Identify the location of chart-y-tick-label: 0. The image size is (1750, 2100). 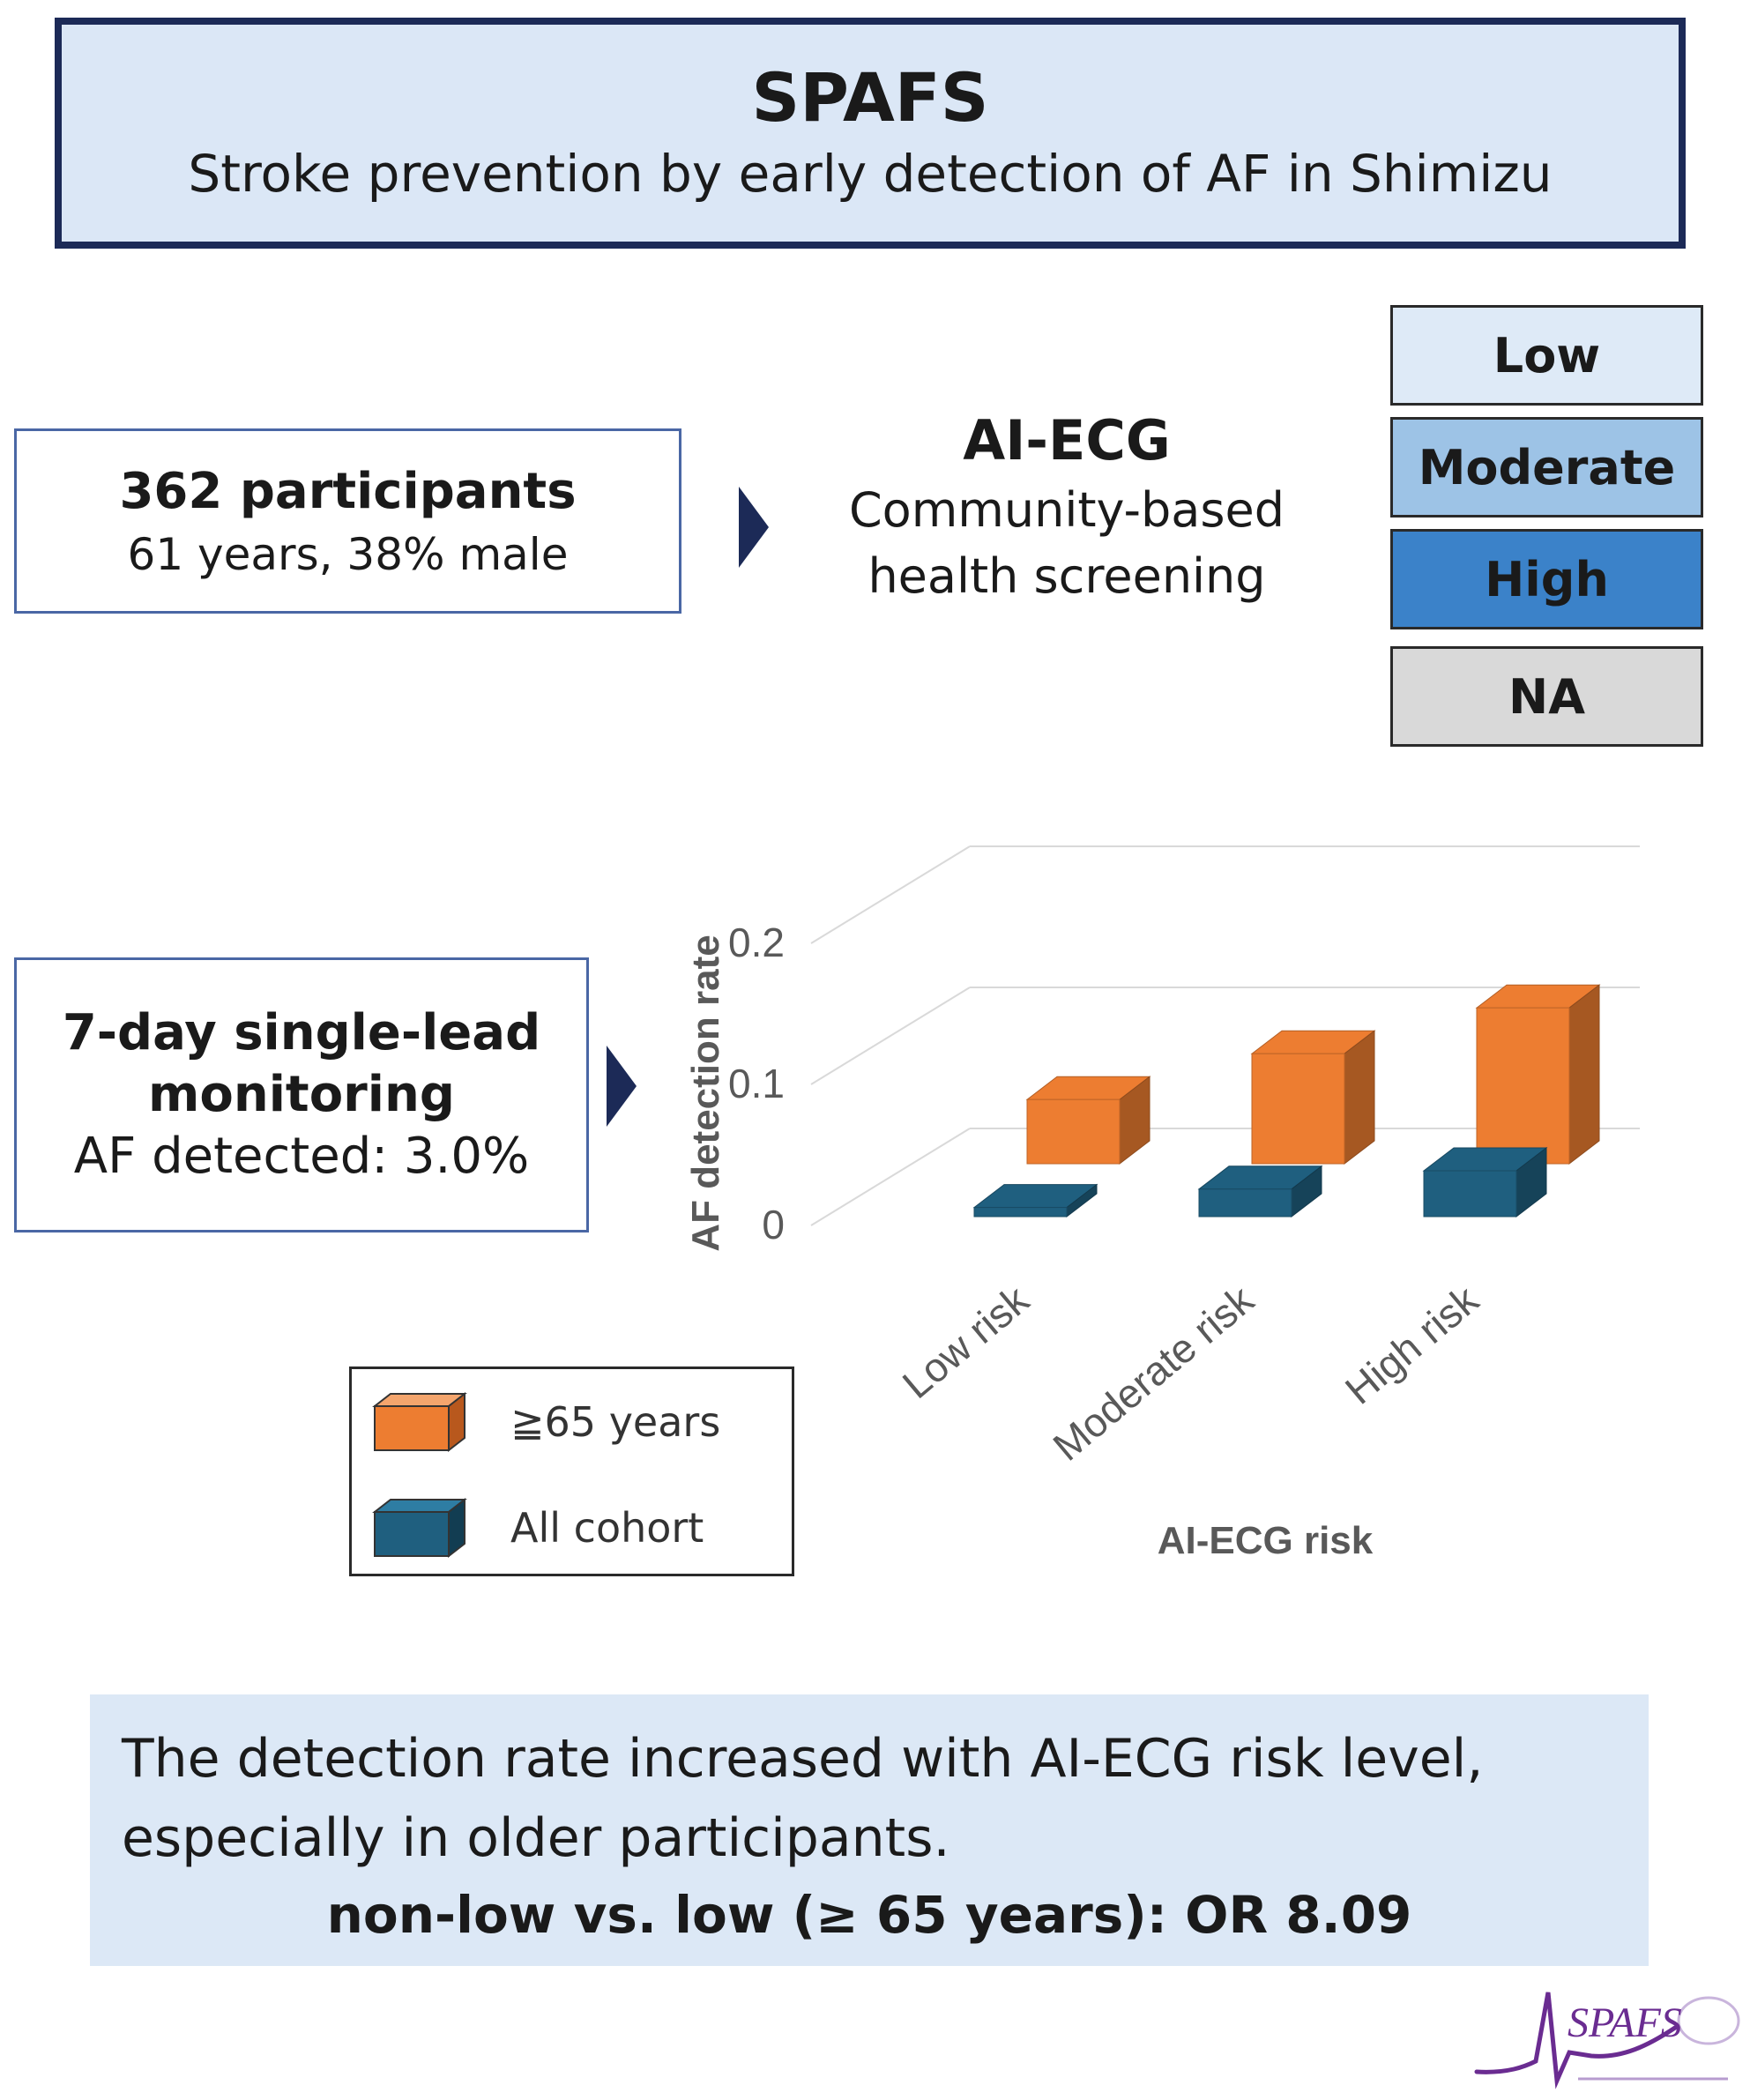
(773, 1224).